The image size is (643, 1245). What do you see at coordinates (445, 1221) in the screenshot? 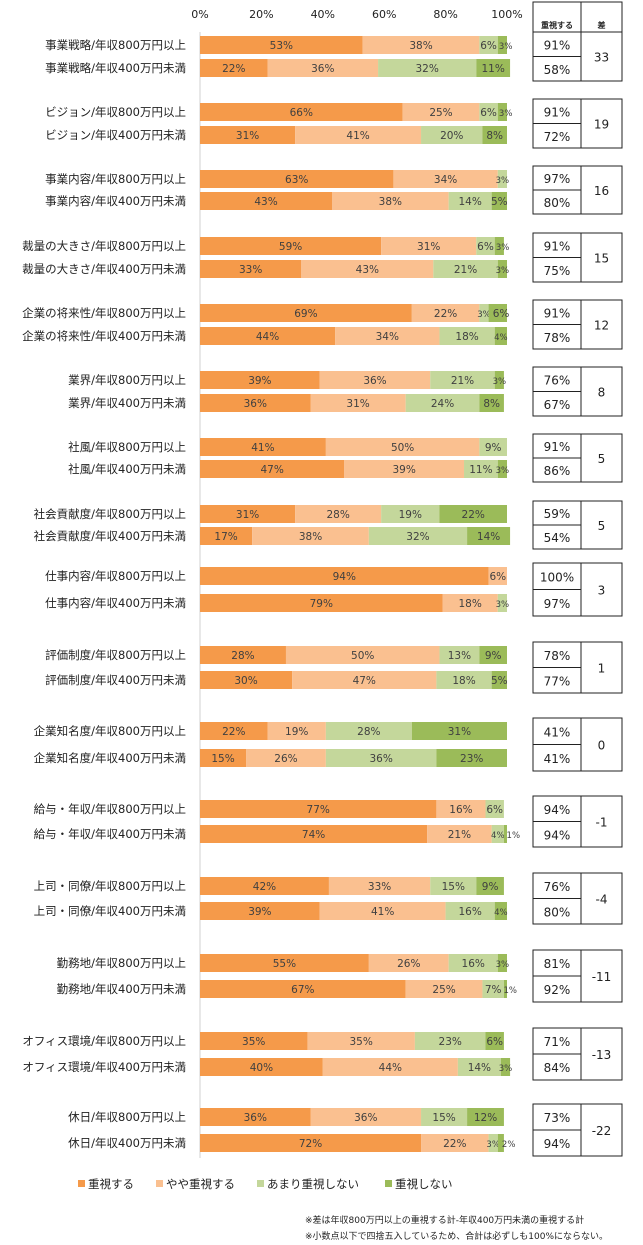
I see `footnote-diff: ※差は年収800万円以上の重視する計-年収400万円未満の重視する計` at bounding box center [445, 1221].